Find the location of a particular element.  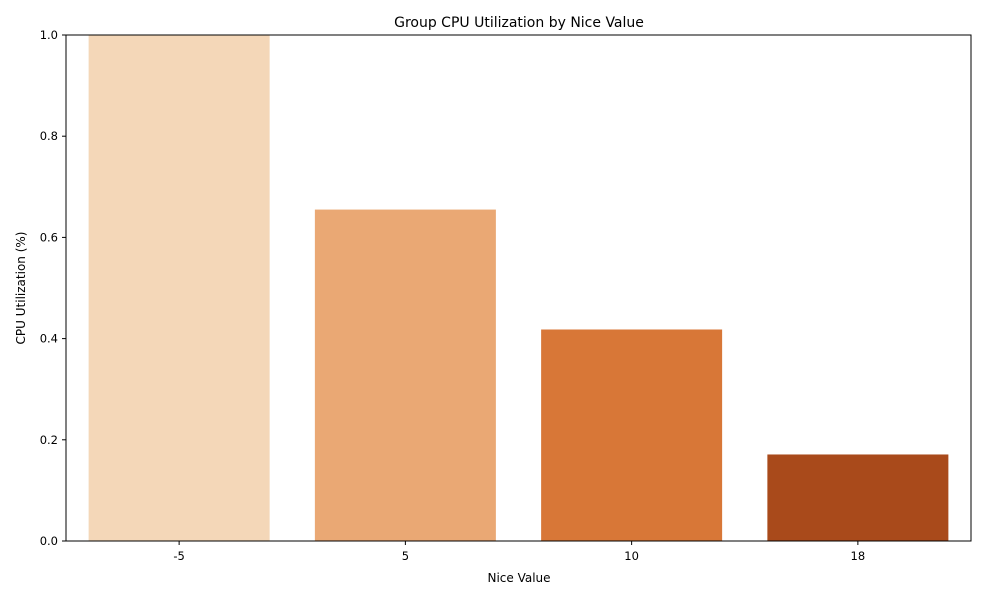

y-tick-label: 0.8 is located at coordinates (49, 136).